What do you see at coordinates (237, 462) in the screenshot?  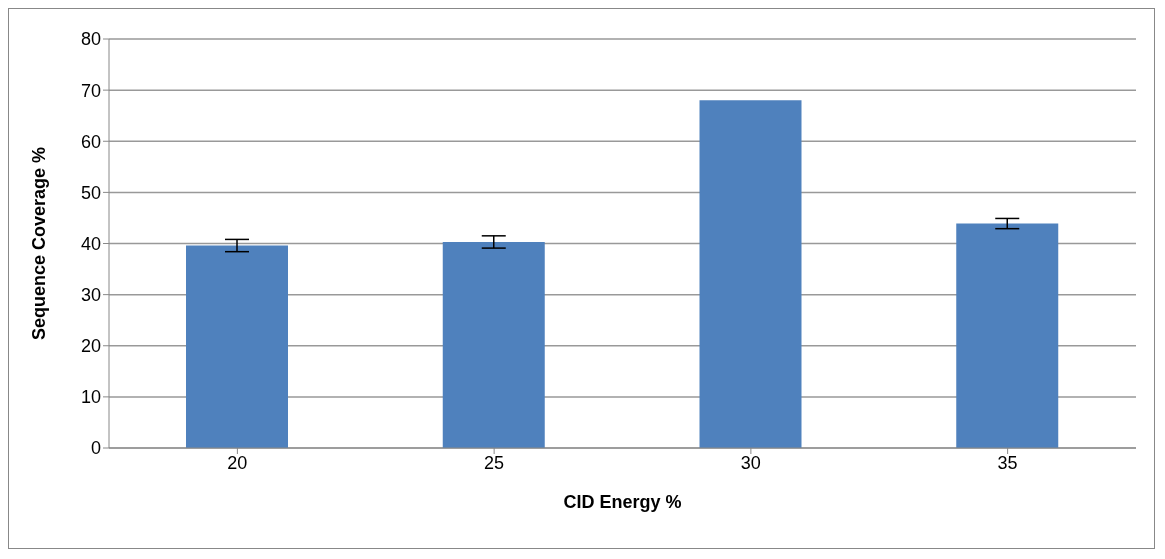 I see `x-tick-label: 20` at bounding box center [237, 462].